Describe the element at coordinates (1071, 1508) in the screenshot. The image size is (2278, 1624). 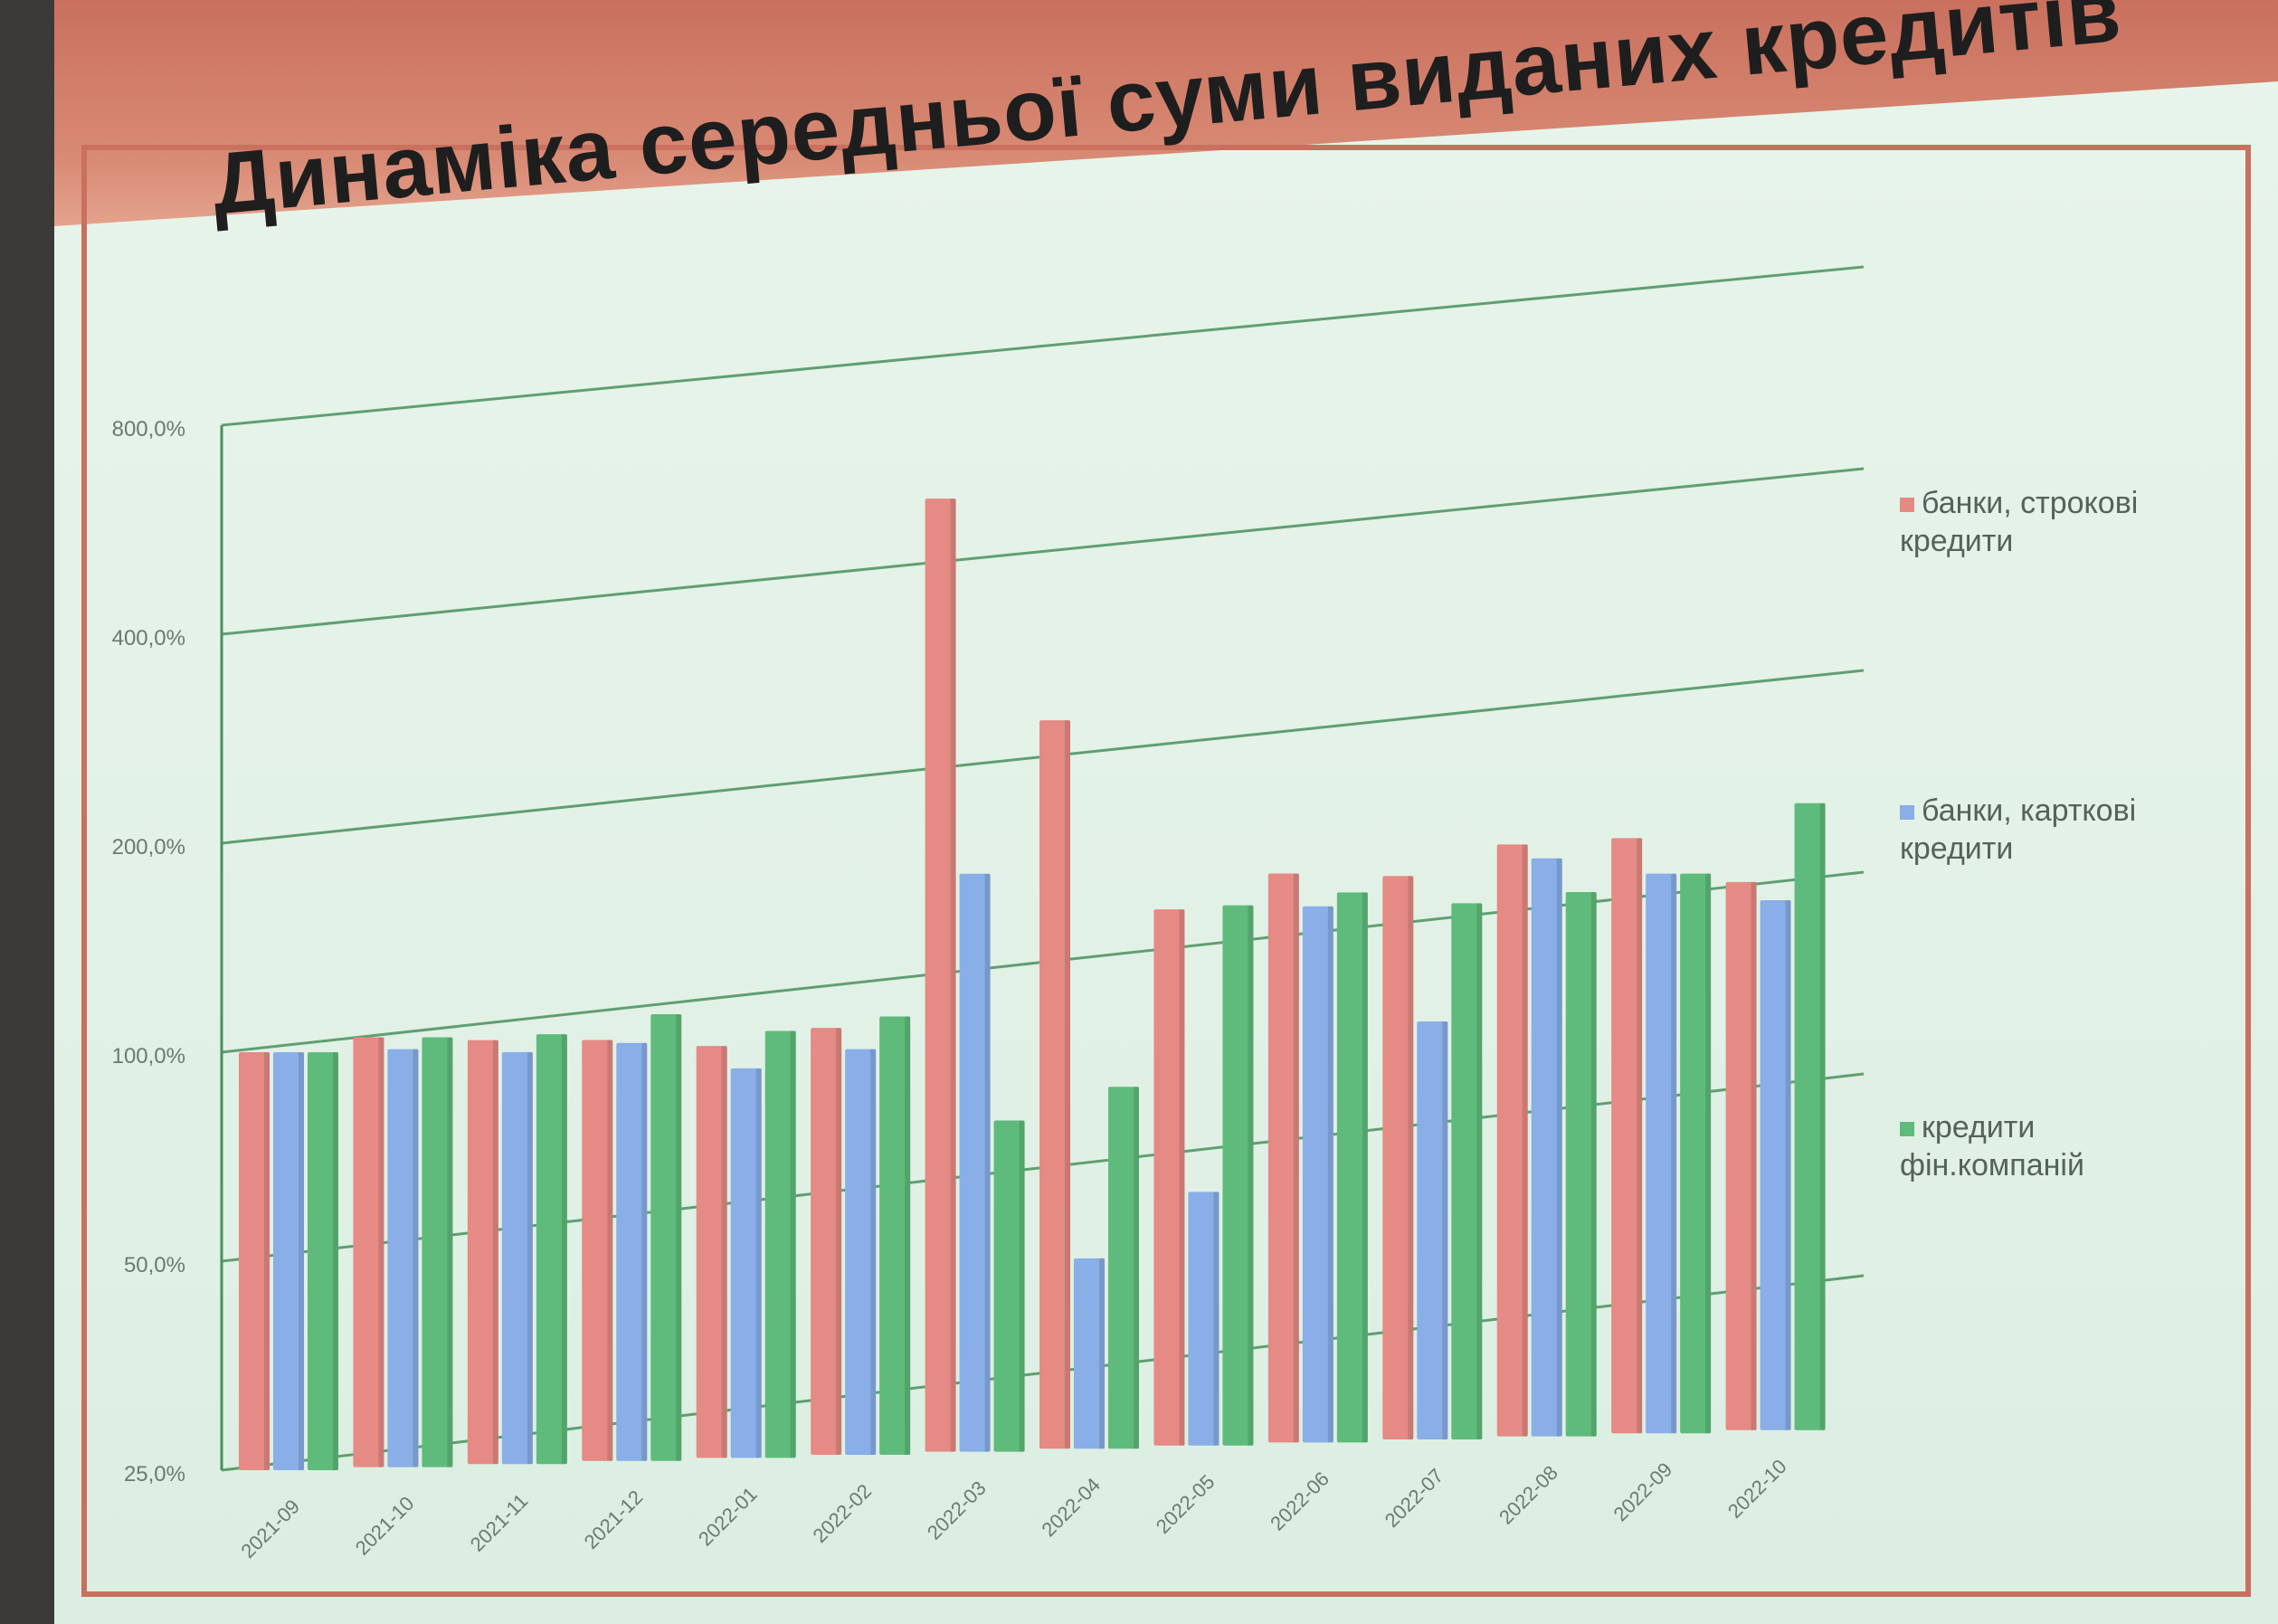
I see `x-tick-label: 2022-04` at that location.